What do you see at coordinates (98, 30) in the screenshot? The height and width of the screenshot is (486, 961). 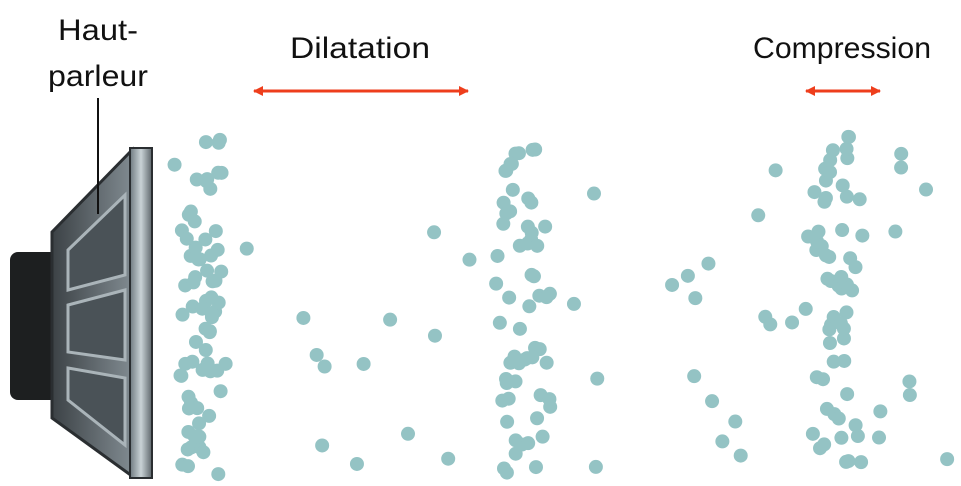 I see `speaker-label: Haut-` at bounding box center [98, 30].